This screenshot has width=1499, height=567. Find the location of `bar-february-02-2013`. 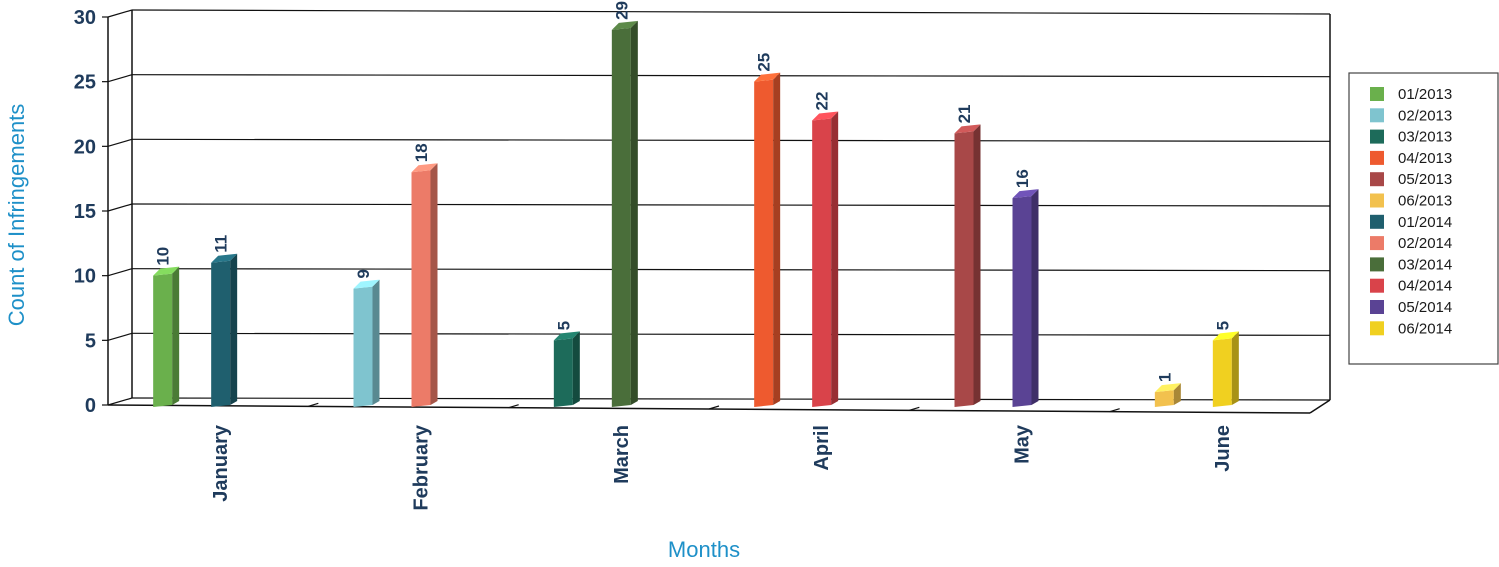

bar-february-02-2013 is located at coordinates (366, 343).